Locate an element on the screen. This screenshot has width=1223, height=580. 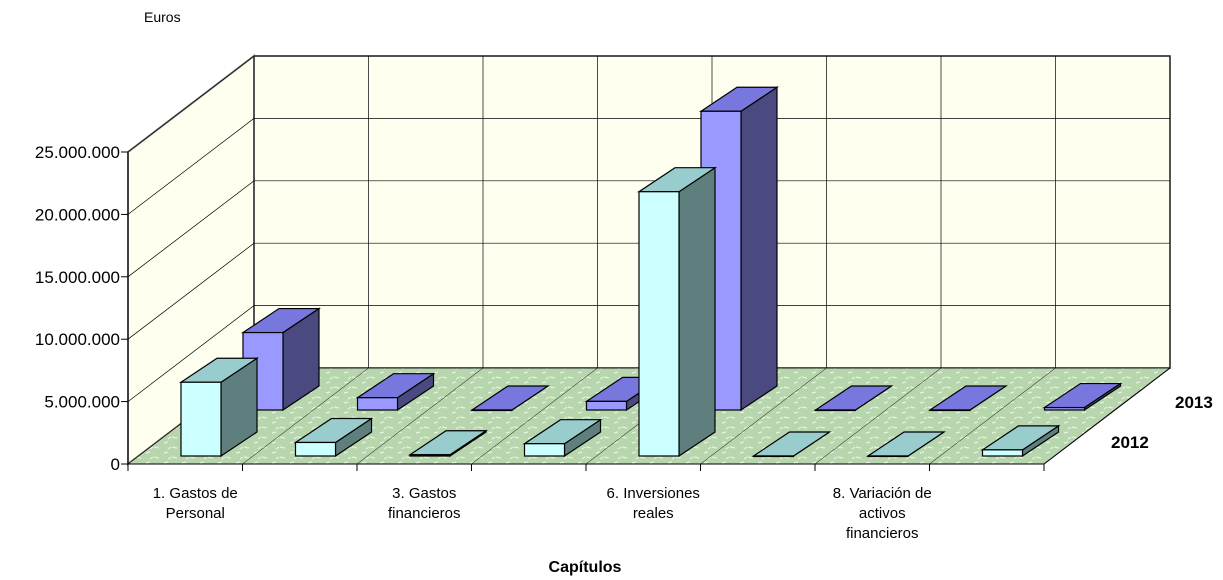
x-axis-title: Capítulos is located at coordinates (585, 567).